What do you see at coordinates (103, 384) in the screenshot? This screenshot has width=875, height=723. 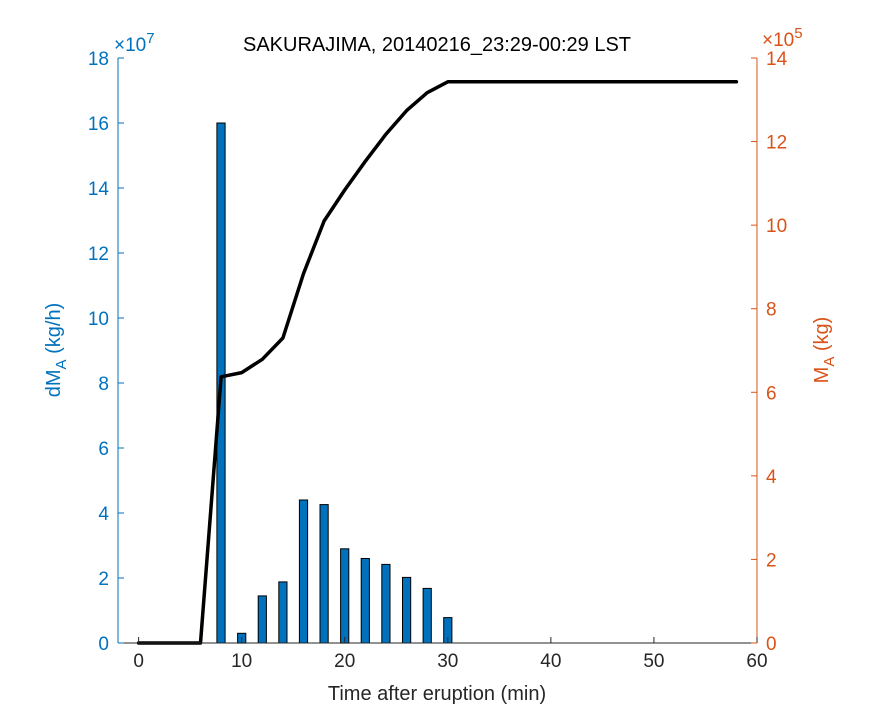 I see `left-y-tick-label: 8` at bounding box center [103, 384].